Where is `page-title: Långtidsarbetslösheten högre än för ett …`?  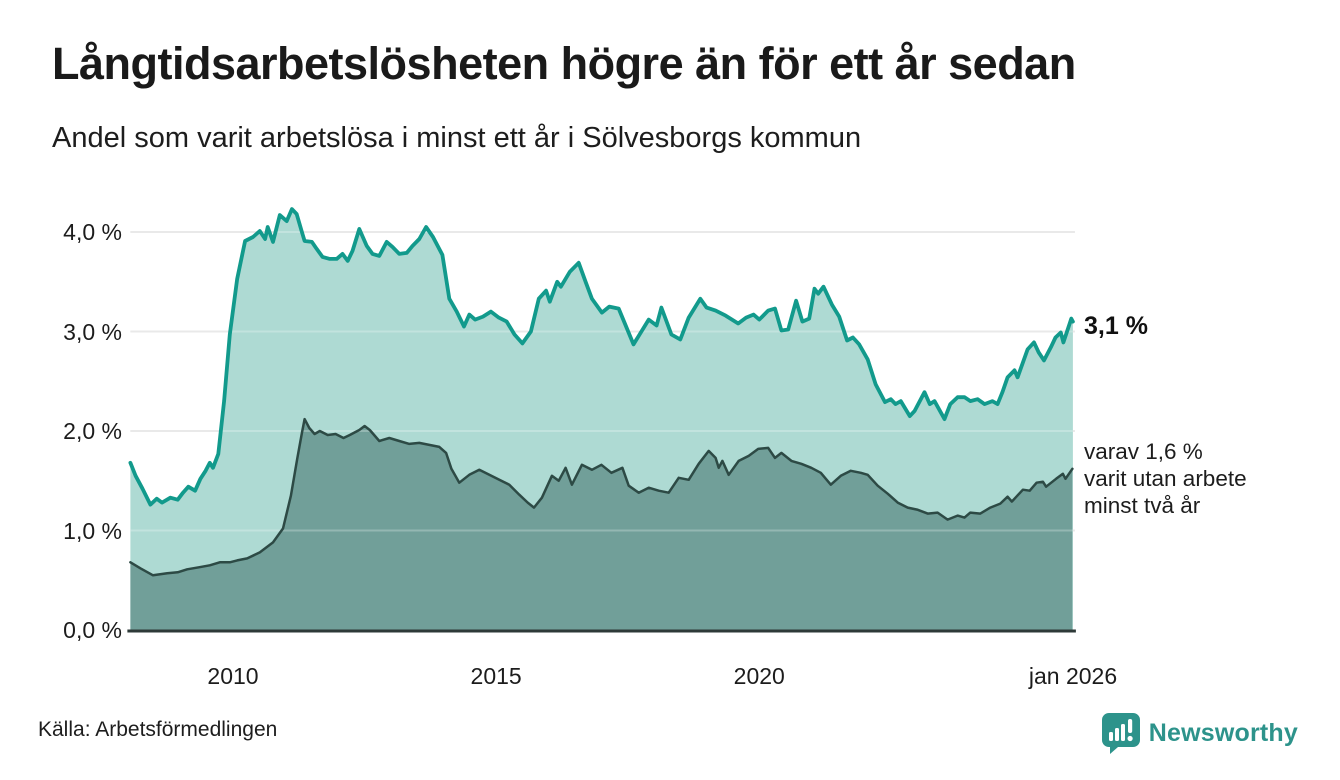 page-title: Långtidsarbetslösheten högre än för ett … is located at coordinates (564, 63).